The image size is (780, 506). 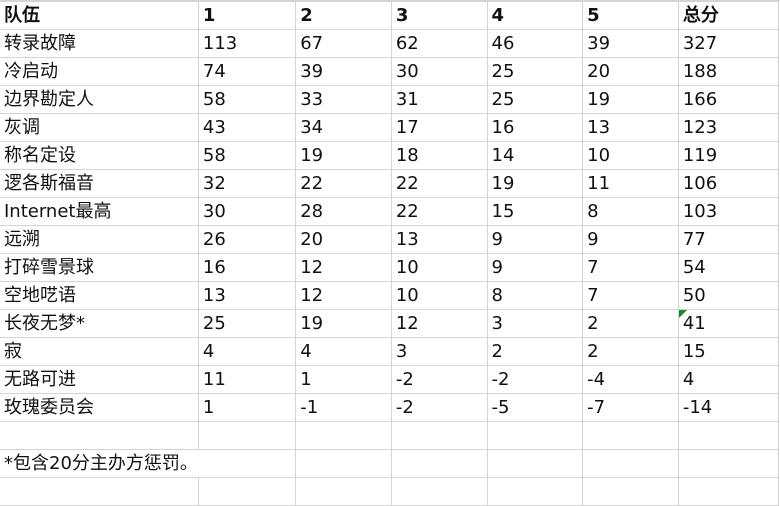 What do you see at coordinates (439, 351) in the screenshot?
I see `cell-round-3: 3` at bounding box center [439, 351].